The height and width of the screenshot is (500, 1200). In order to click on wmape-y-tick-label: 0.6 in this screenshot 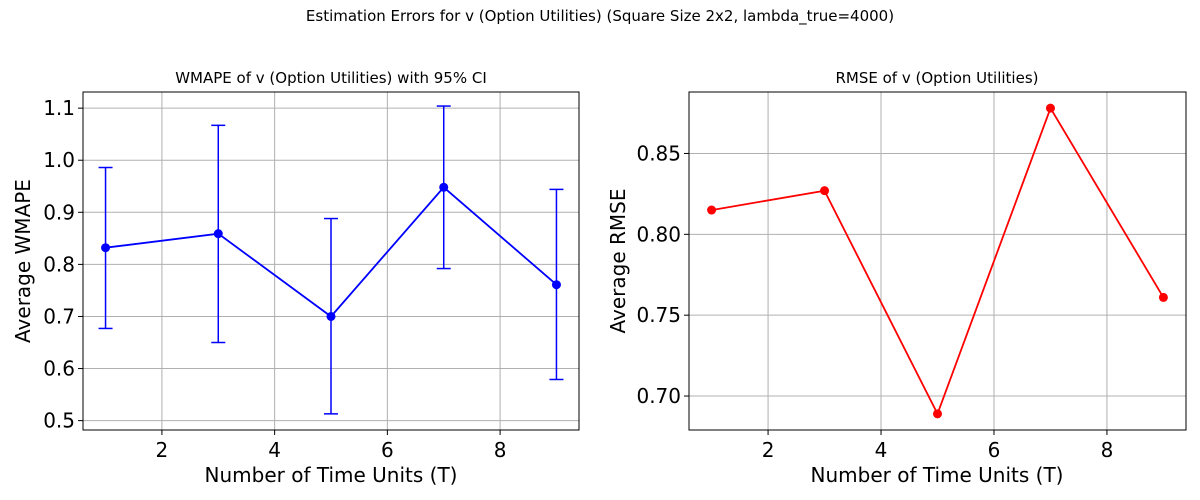, I will do `click(59, 369)`.